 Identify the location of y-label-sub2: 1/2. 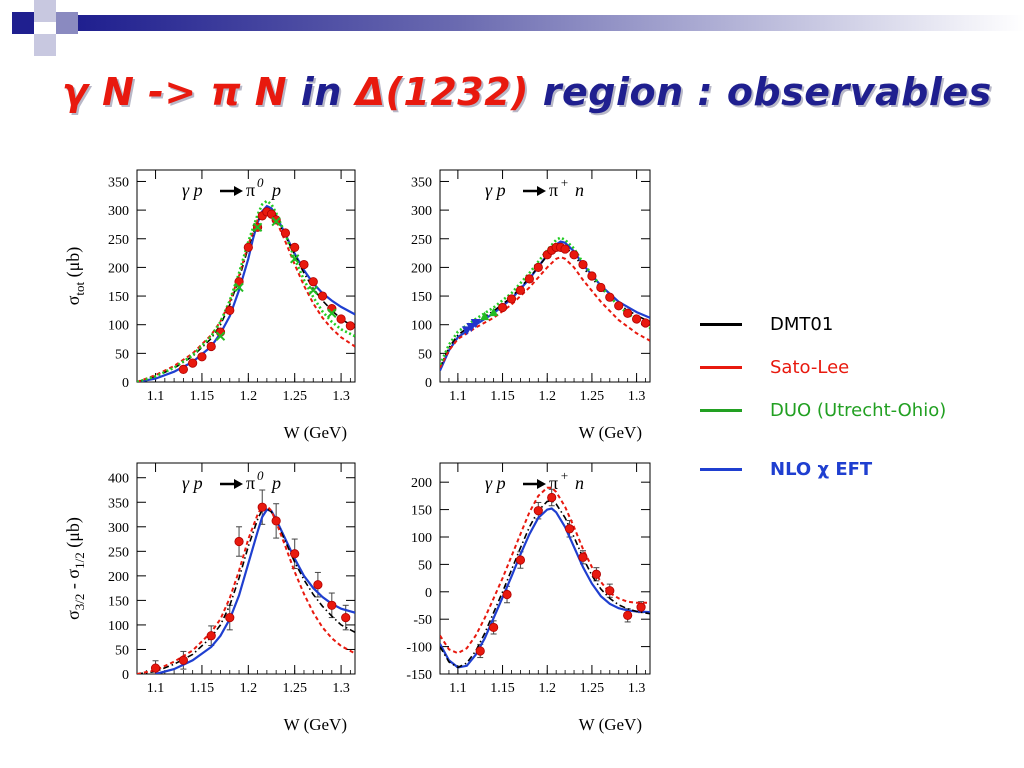
(79, 560).